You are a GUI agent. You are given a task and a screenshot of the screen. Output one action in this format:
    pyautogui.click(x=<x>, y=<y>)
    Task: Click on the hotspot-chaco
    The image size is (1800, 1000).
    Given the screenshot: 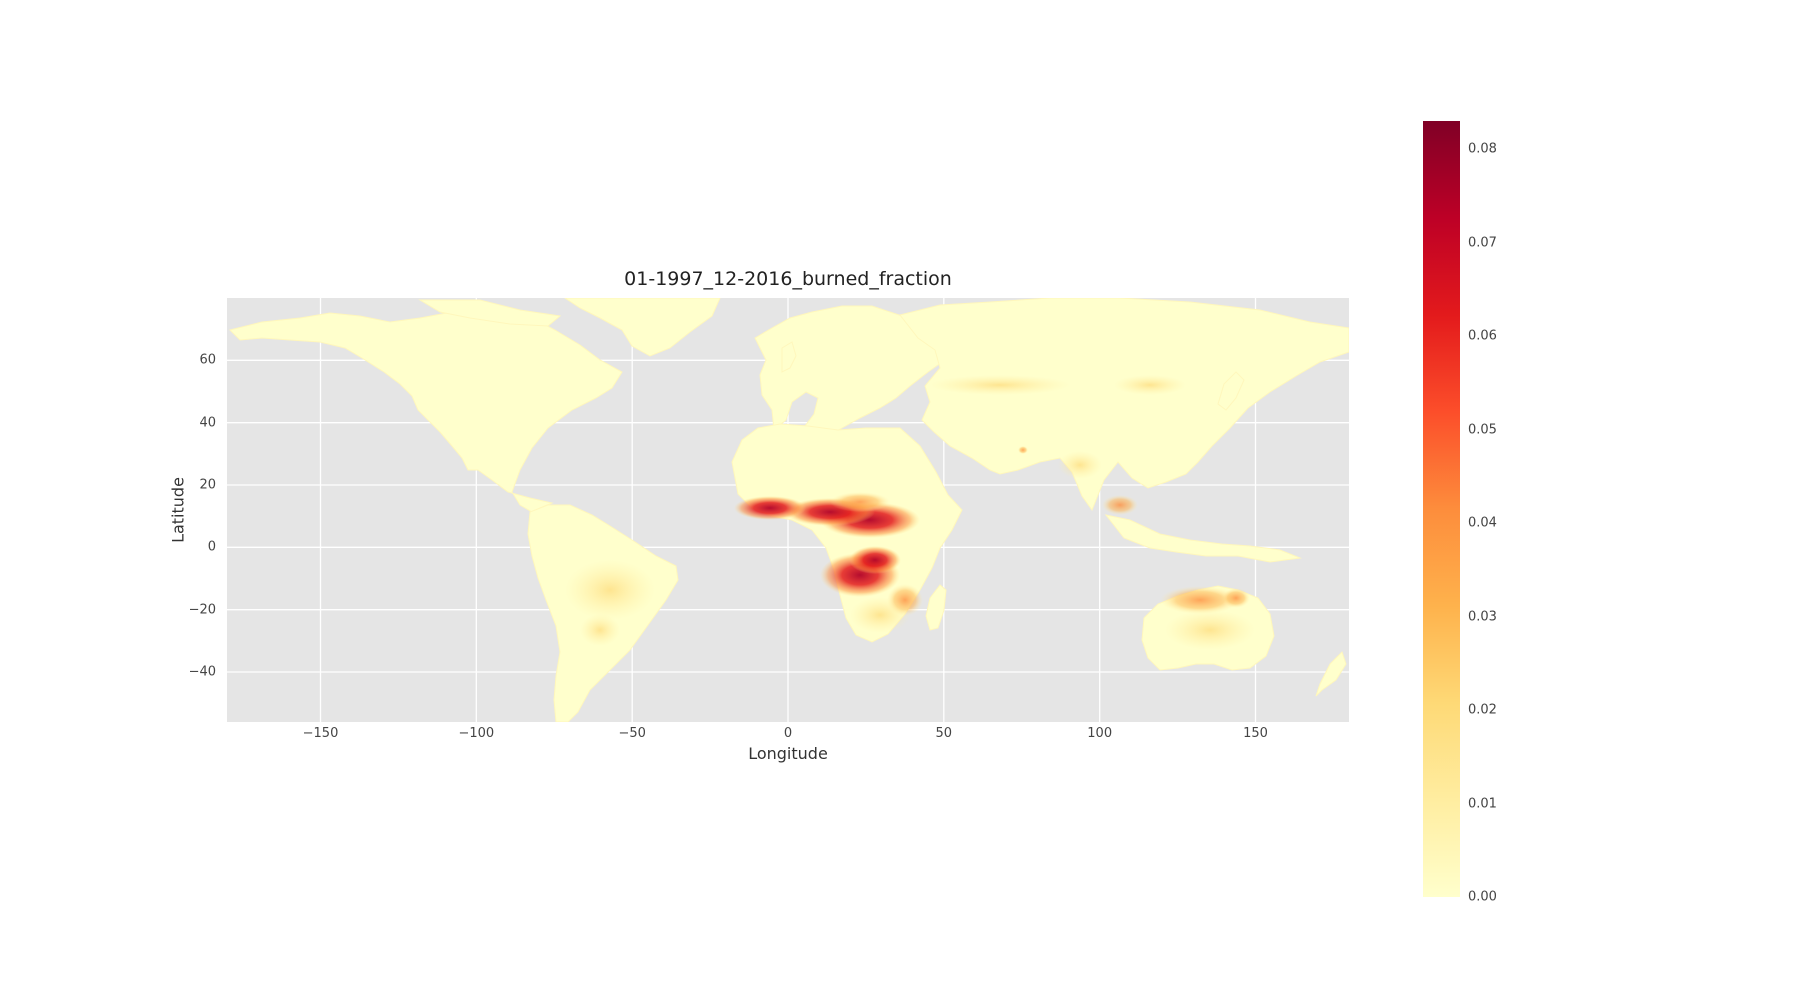 What is the action you would take?
    pyautogui.click(x=600, y=630)
    